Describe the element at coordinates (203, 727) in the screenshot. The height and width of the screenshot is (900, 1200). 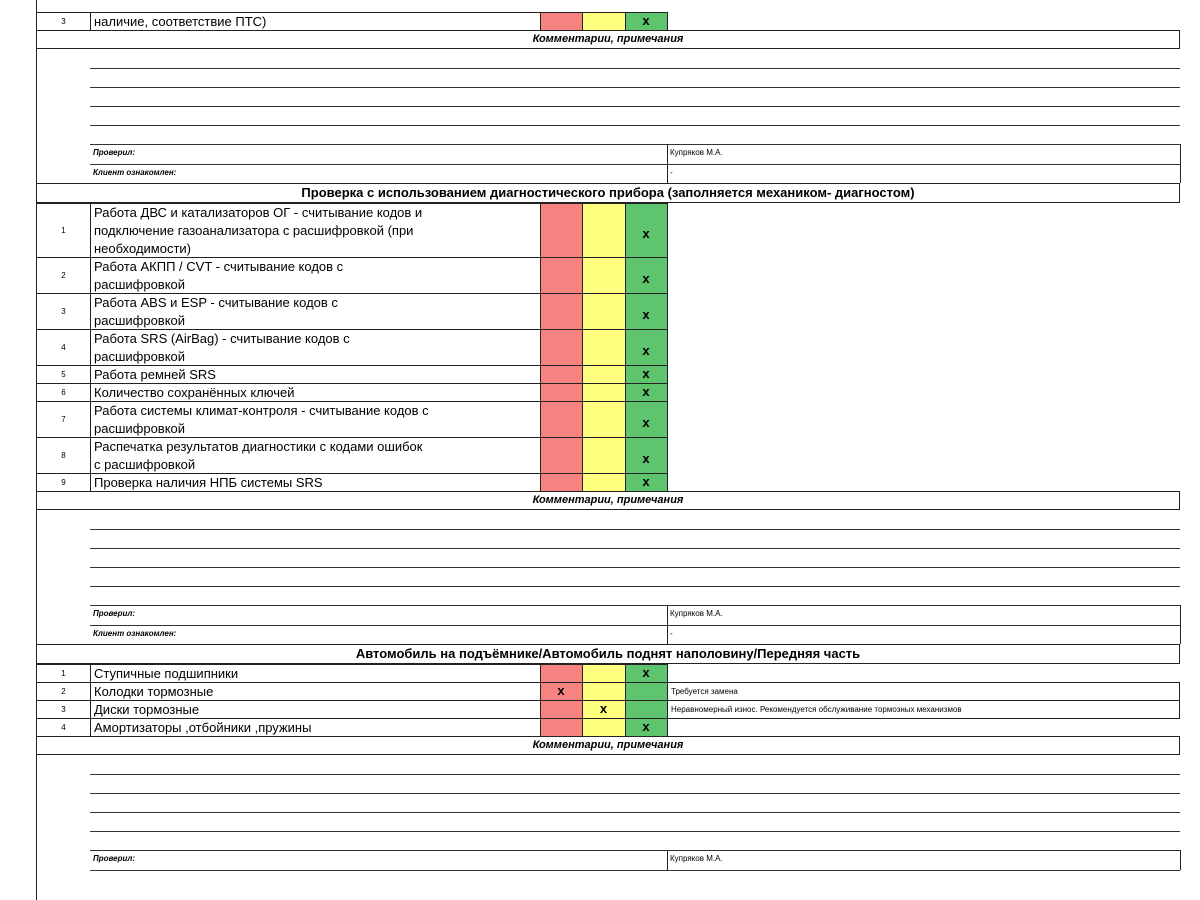
I see `description-line: Амортизаторы ,отбойники ,пружины` at that location.